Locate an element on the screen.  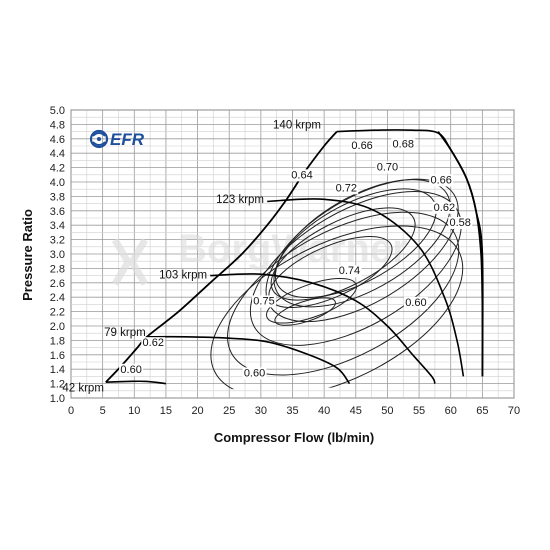
y-tick-label: 3.2 is located at coordinates (57, 241).